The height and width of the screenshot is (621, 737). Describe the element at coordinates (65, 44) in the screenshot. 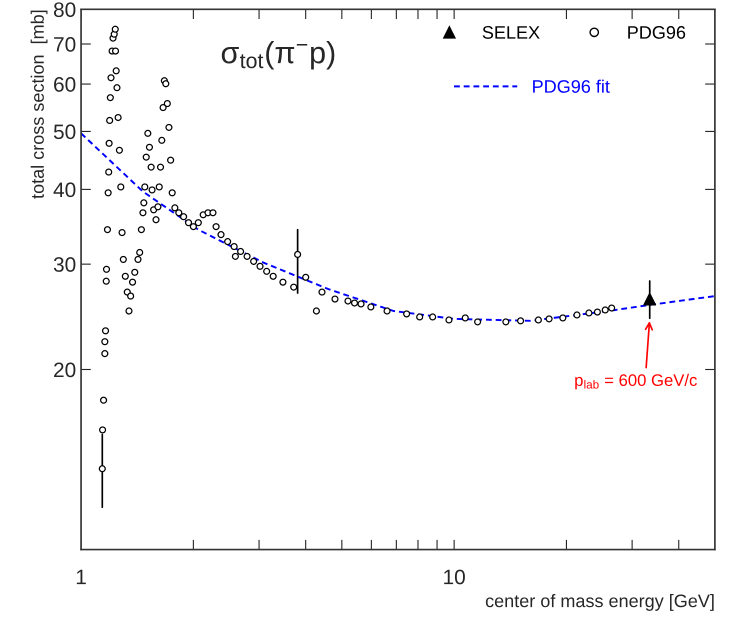

I see `y-tick-label: 70` at that location.